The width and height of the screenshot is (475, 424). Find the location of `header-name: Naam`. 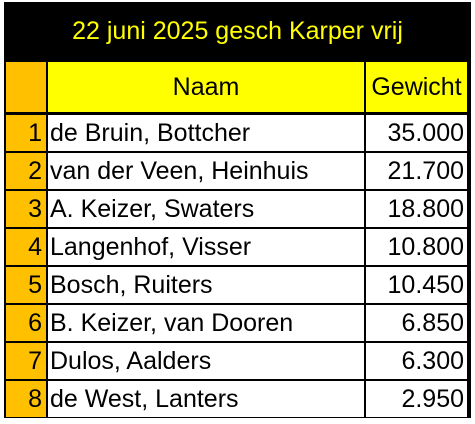

header-name: Naam is located at coordinates (206, 87).